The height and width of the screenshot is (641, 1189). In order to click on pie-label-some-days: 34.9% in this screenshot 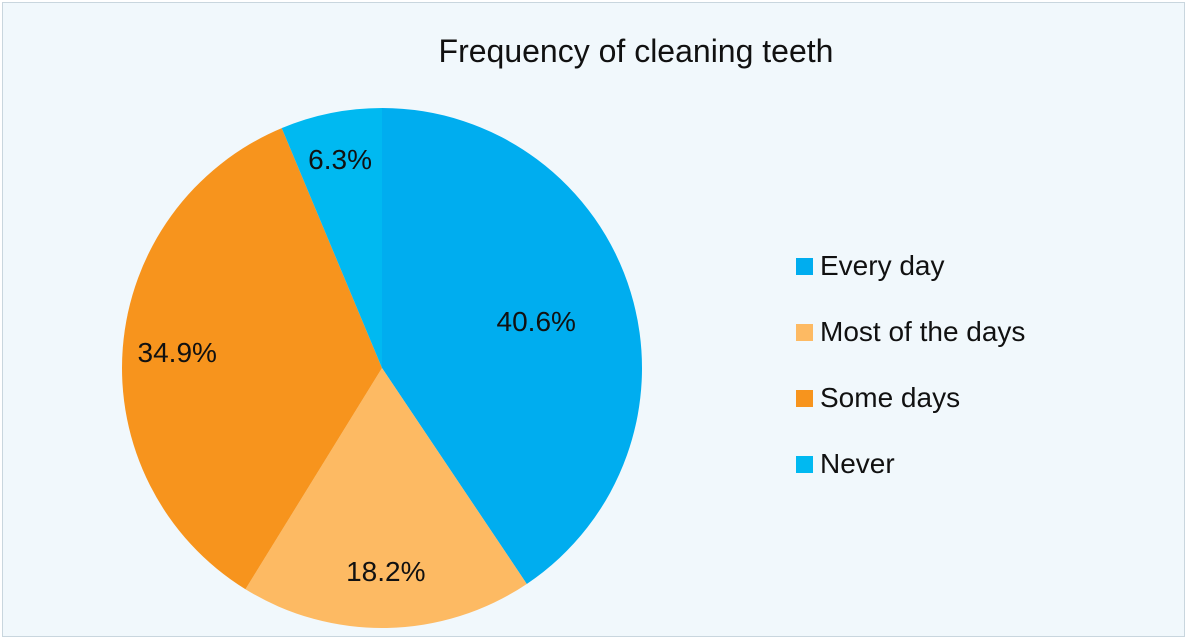, I will do `click(177, 352)`.